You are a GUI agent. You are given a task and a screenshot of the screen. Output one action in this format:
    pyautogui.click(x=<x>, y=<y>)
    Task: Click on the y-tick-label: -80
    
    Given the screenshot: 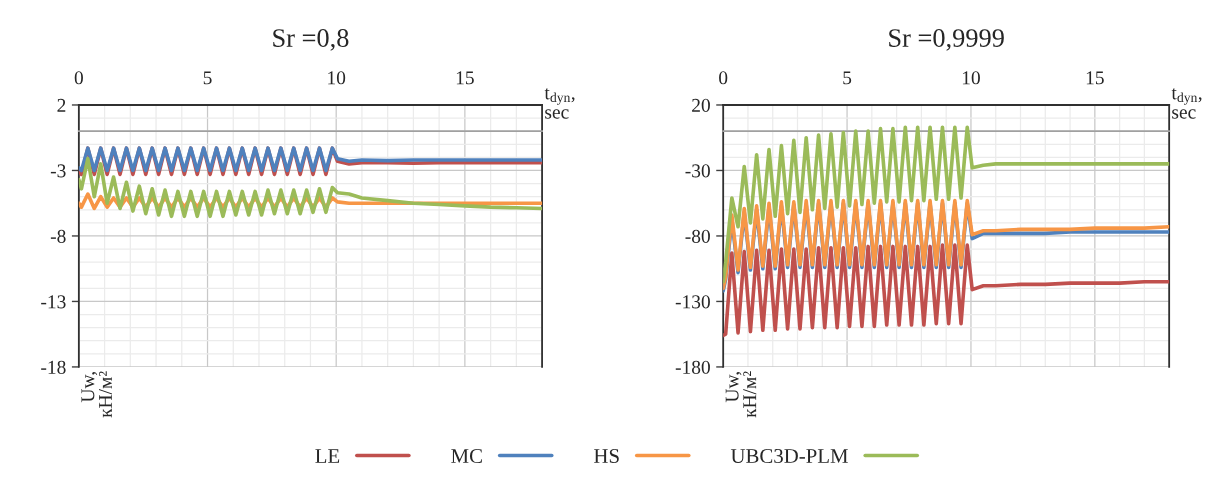 What is the action you would take?
    pyautogui.click(x=697, y=236)
    